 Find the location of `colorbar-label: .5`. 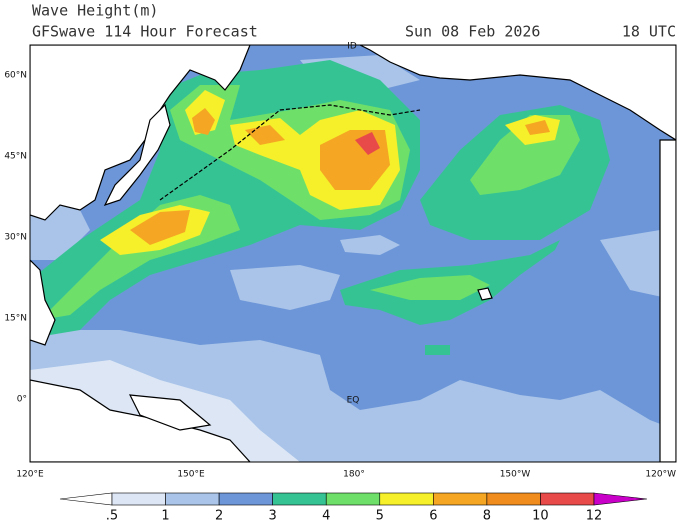

colorbar-label: .5 is located at coordinates (112, 516).